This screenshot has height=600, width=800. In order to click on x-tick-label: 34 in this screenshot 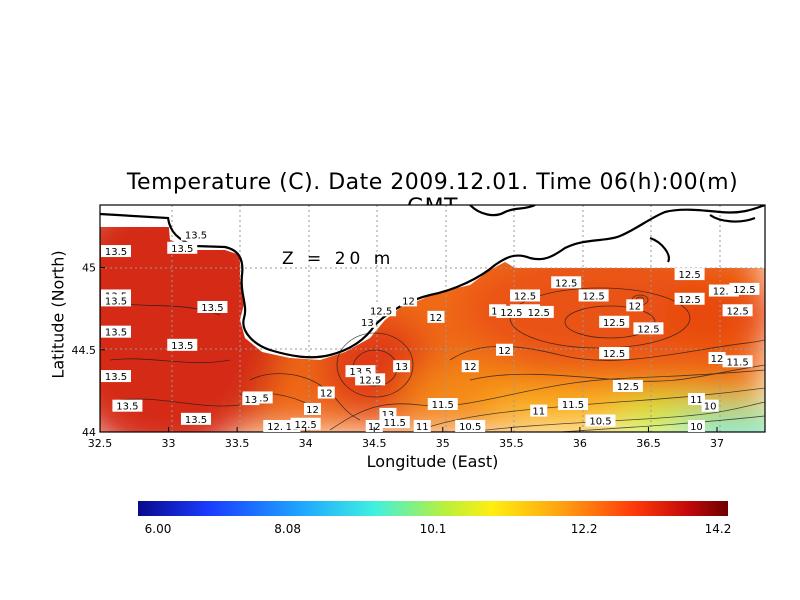, I will do `click(306, 443)`.